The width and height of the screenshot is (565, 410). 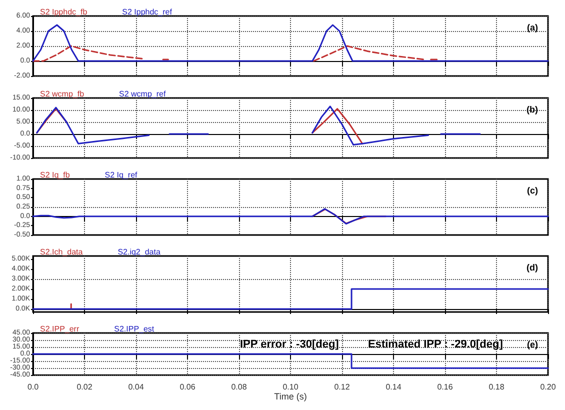 I want to click on text: S2 Ipphdc_ref, so click(x=147, y=12).